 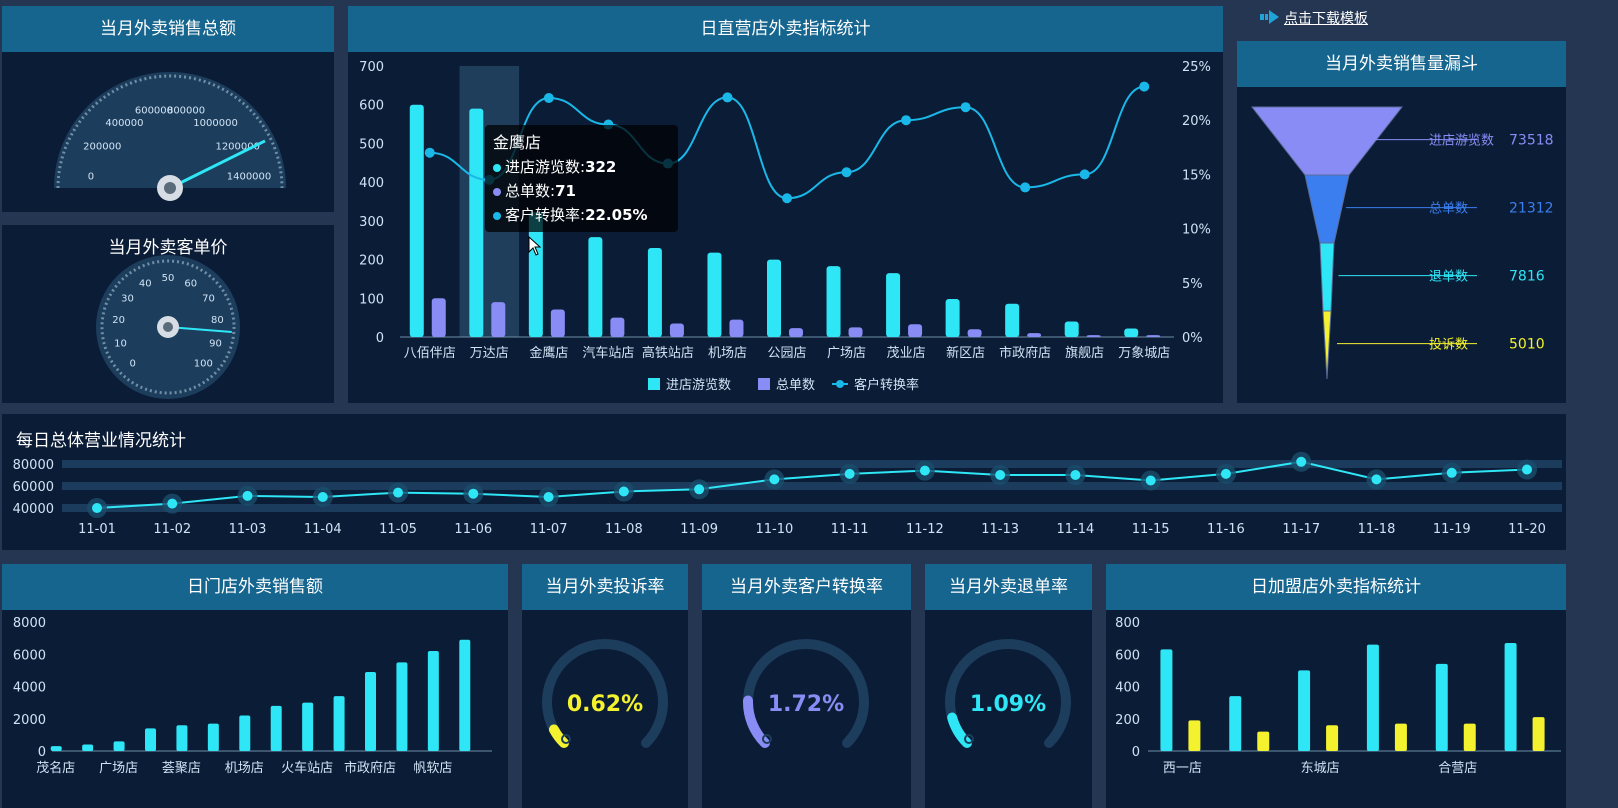 I want to click on tooltip-title: 金鹰店, so click(x=517, y=142).